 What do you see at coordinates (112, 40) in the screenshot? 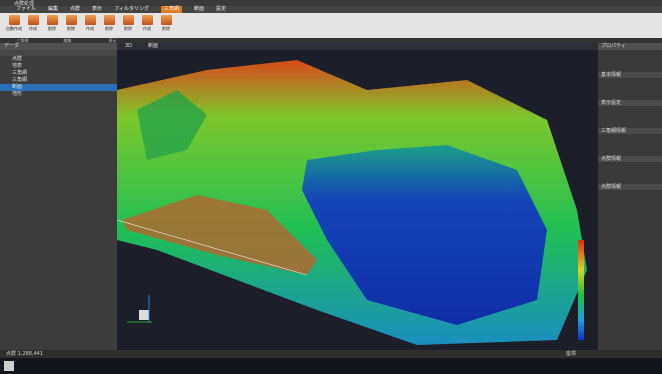
I see `group-label: 表示` at bounding box center [112, 40].